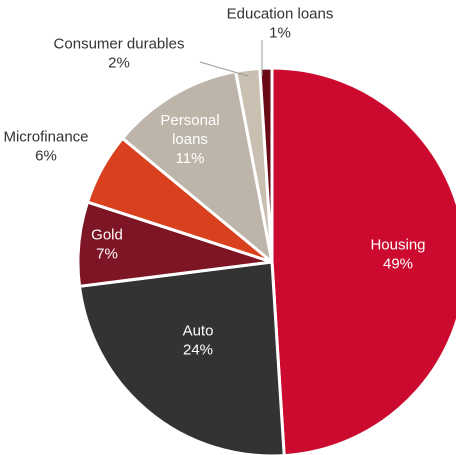 The height and width of the screenshot is (455, 456). I want to click on pie-slice-personal-loans, so click(197, 166).